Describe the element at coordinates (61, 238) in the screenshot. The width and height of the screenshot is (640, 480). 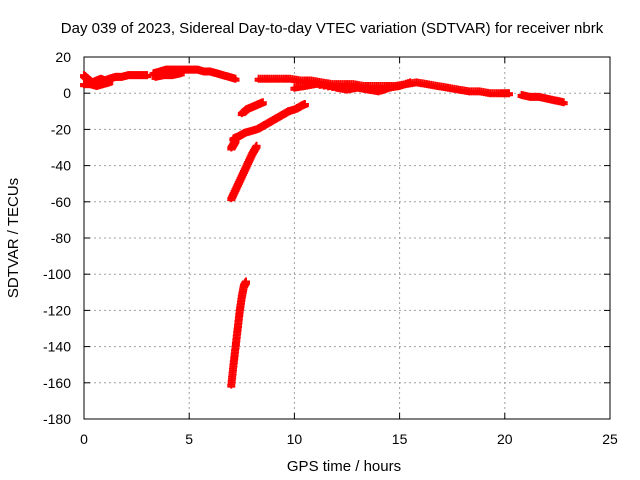
I see `y-tick-label: -80` at that location.